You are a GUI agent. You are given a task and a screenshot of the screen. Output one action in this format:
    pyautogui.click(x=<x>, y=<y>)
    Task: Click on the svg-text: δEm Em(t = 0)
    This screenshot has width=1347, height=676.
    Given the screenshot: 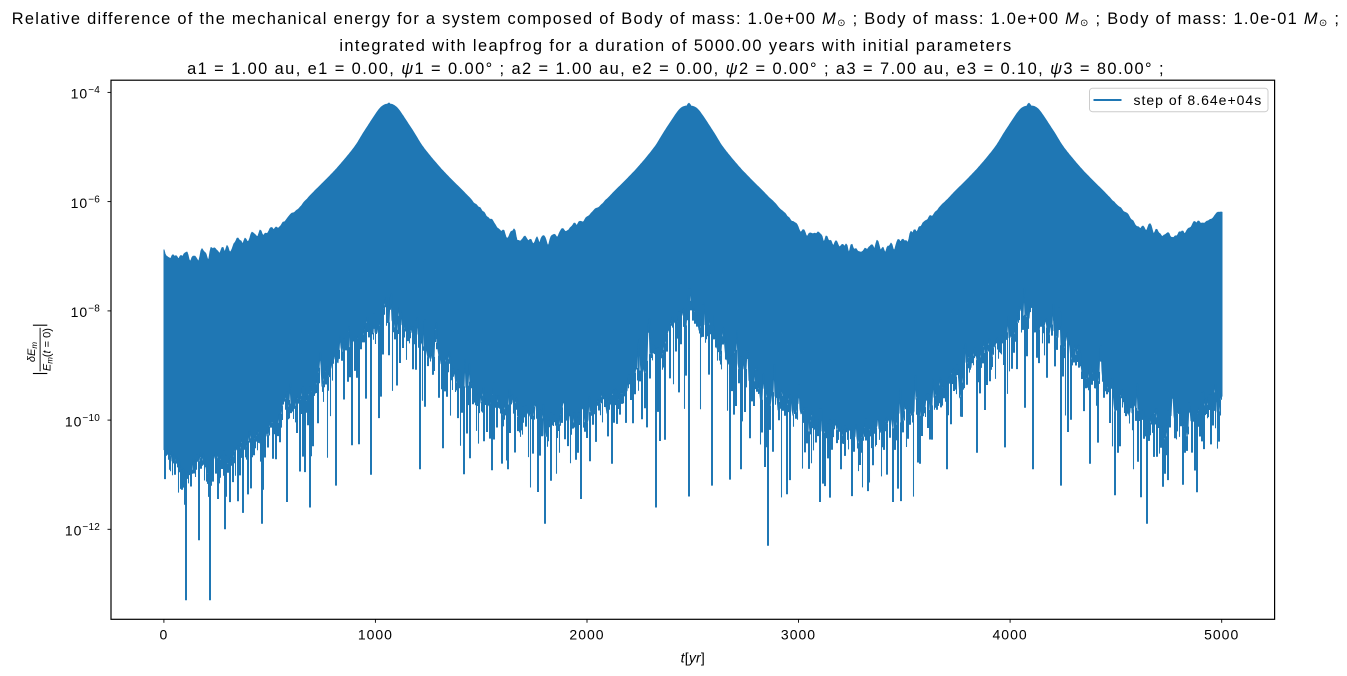 What is the action you would take?
    pyautogui.click(x=39, y=349)
    